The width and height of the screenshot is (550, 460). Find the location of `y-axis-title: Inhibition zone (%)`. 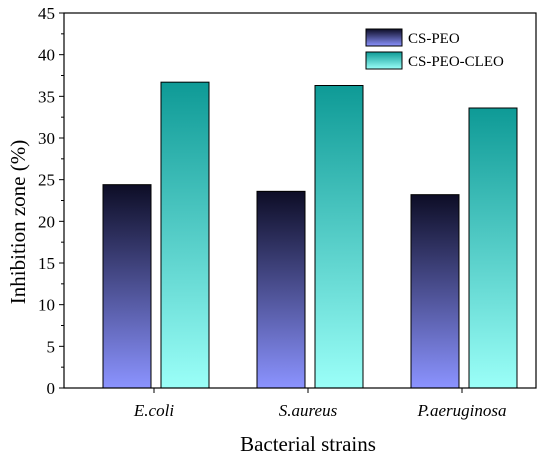

y-axis-title: Inhibition zone (%) is located at coordinates (18, 222).